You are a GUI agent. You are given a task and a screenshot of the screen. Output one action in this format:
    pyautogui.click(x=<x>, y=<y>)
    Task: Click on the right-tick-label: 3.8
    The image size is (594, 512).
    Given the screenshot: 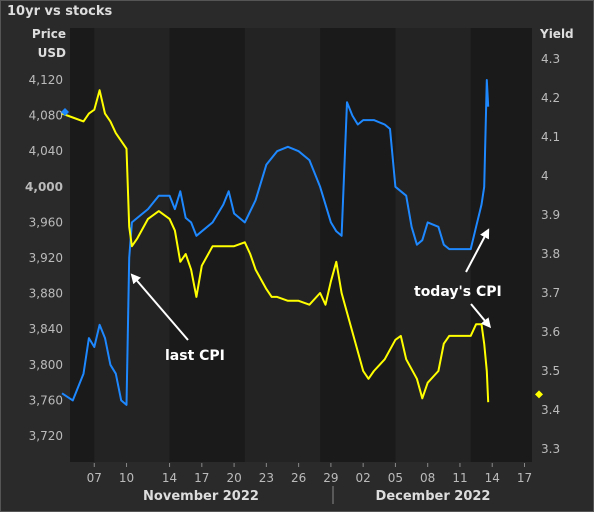 What is the action you would take?
    pyautogui.click(x=550, y=254)
    